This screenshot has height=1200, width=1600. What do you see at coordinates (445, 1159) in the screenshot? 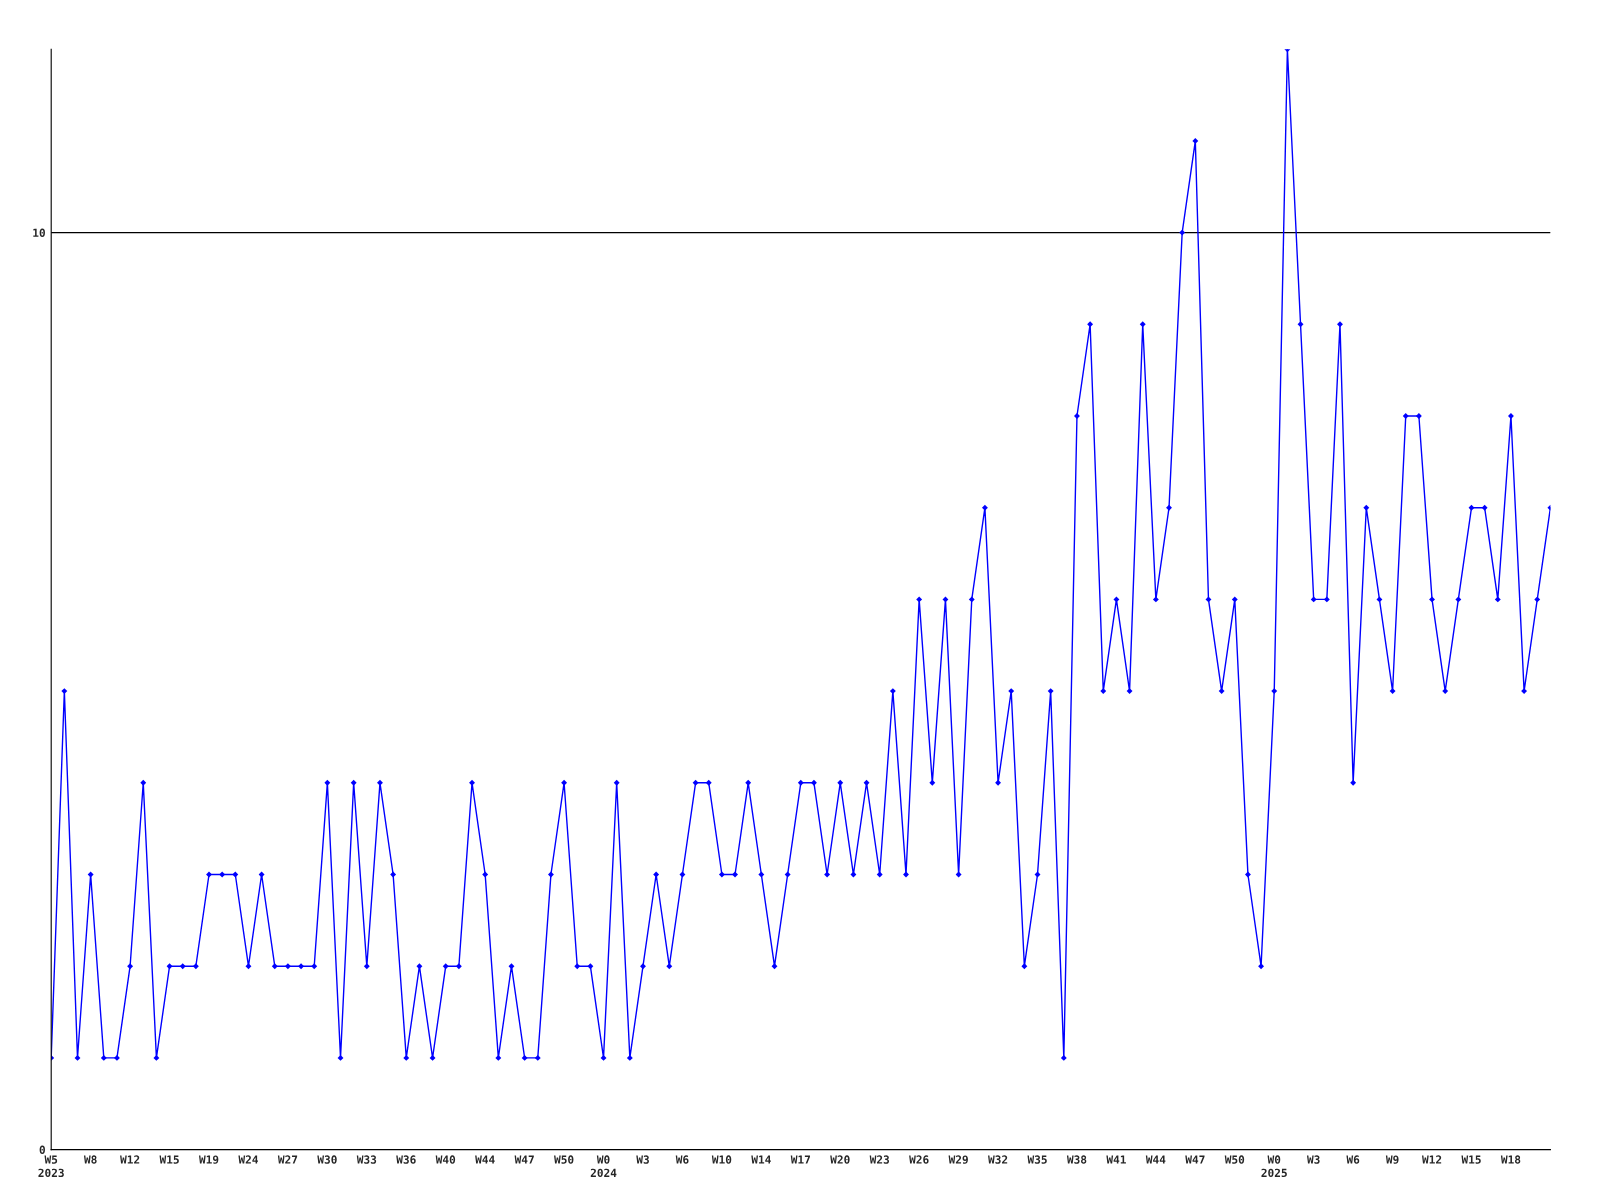
I see `x-tick-label: W40` at bounding box center [445, 1159].